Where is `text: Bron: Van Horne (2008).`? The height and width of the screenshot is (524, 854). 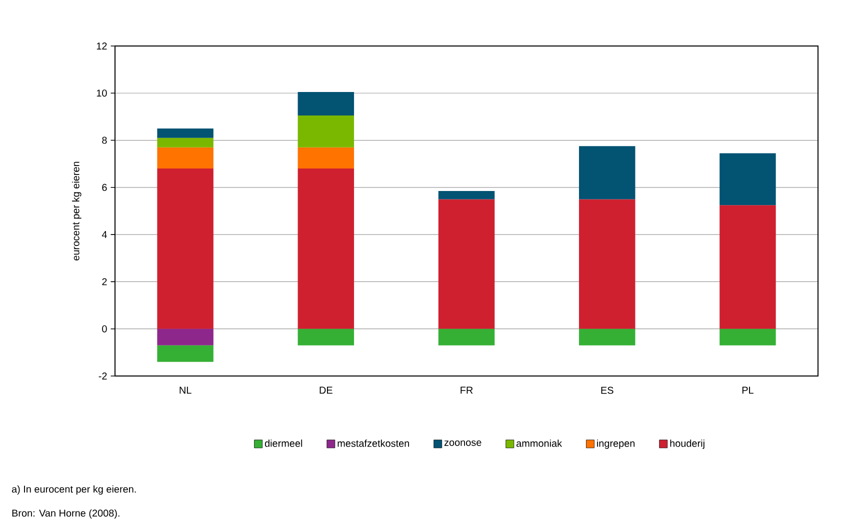
text: Bron: Van Horne (2008). is located at coordinates (66, 514).